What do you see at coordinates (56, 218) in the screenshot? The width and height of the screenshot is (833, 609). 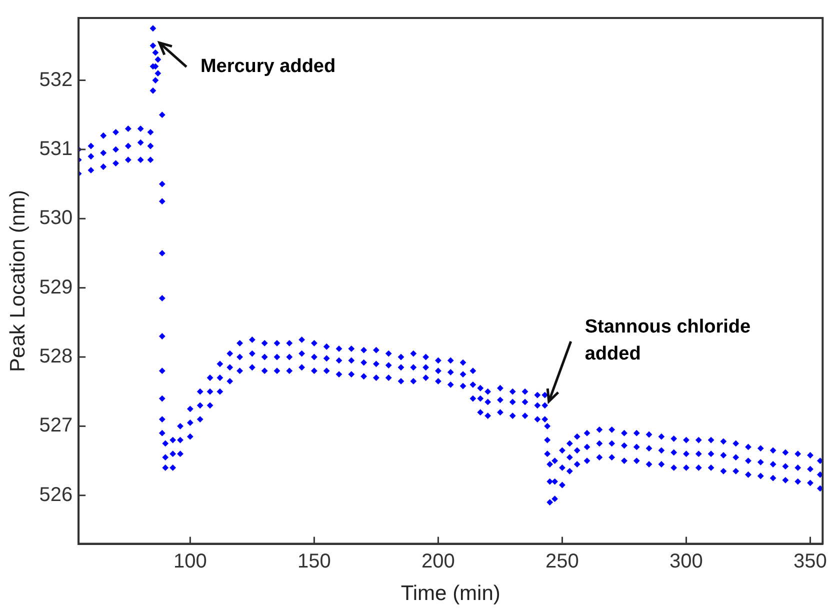 I see `y-tick-label: 530` at bounding box center [56, 218].